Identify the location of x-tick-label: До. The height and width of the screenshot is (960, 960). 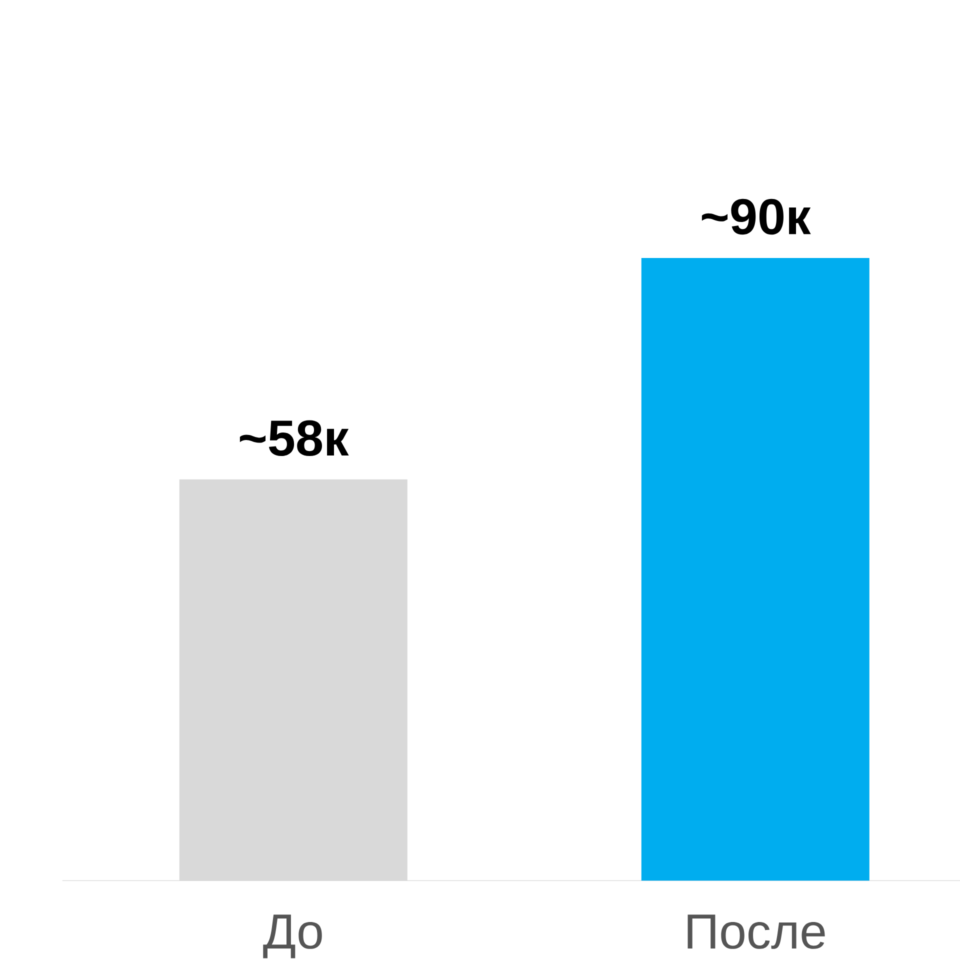
(292, 936).